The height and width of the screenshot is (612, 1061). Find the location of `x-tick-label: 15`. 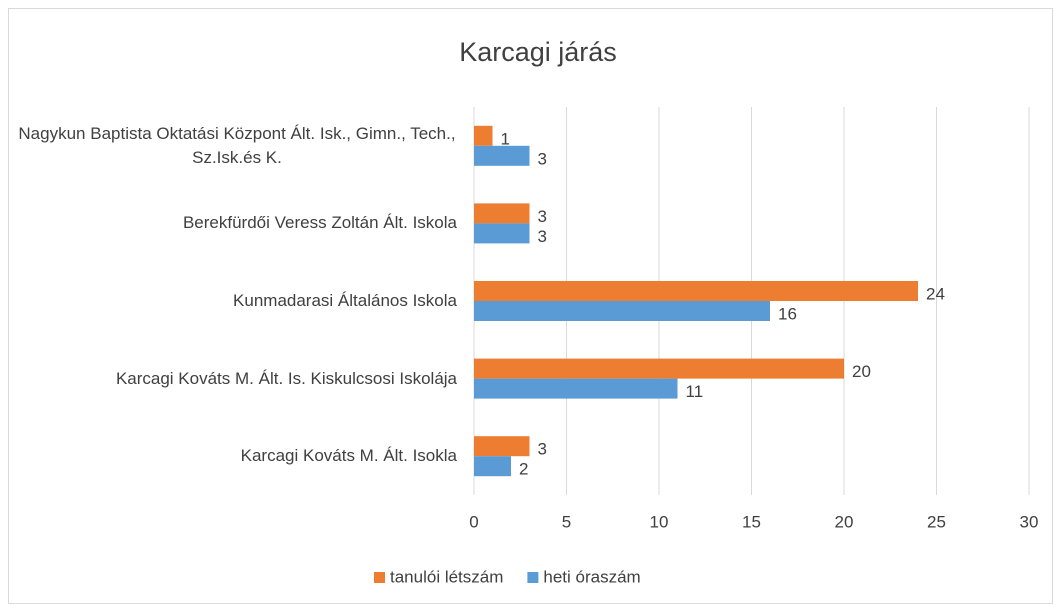

x-tick-label: 15 is located at coordinates (751, 521).